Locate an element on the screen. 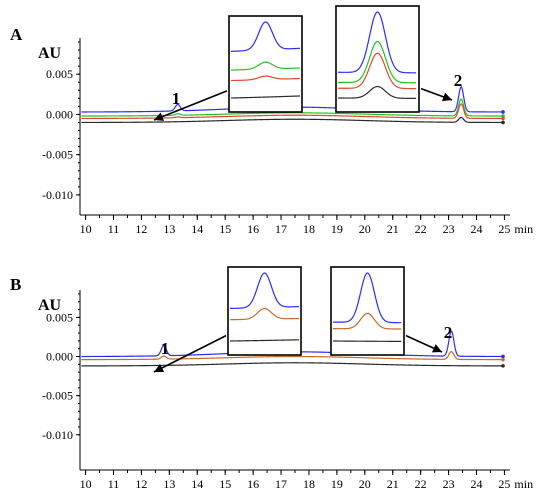 This screenshot has width=550, height=500. series-line is located at coordinates (292, 364).